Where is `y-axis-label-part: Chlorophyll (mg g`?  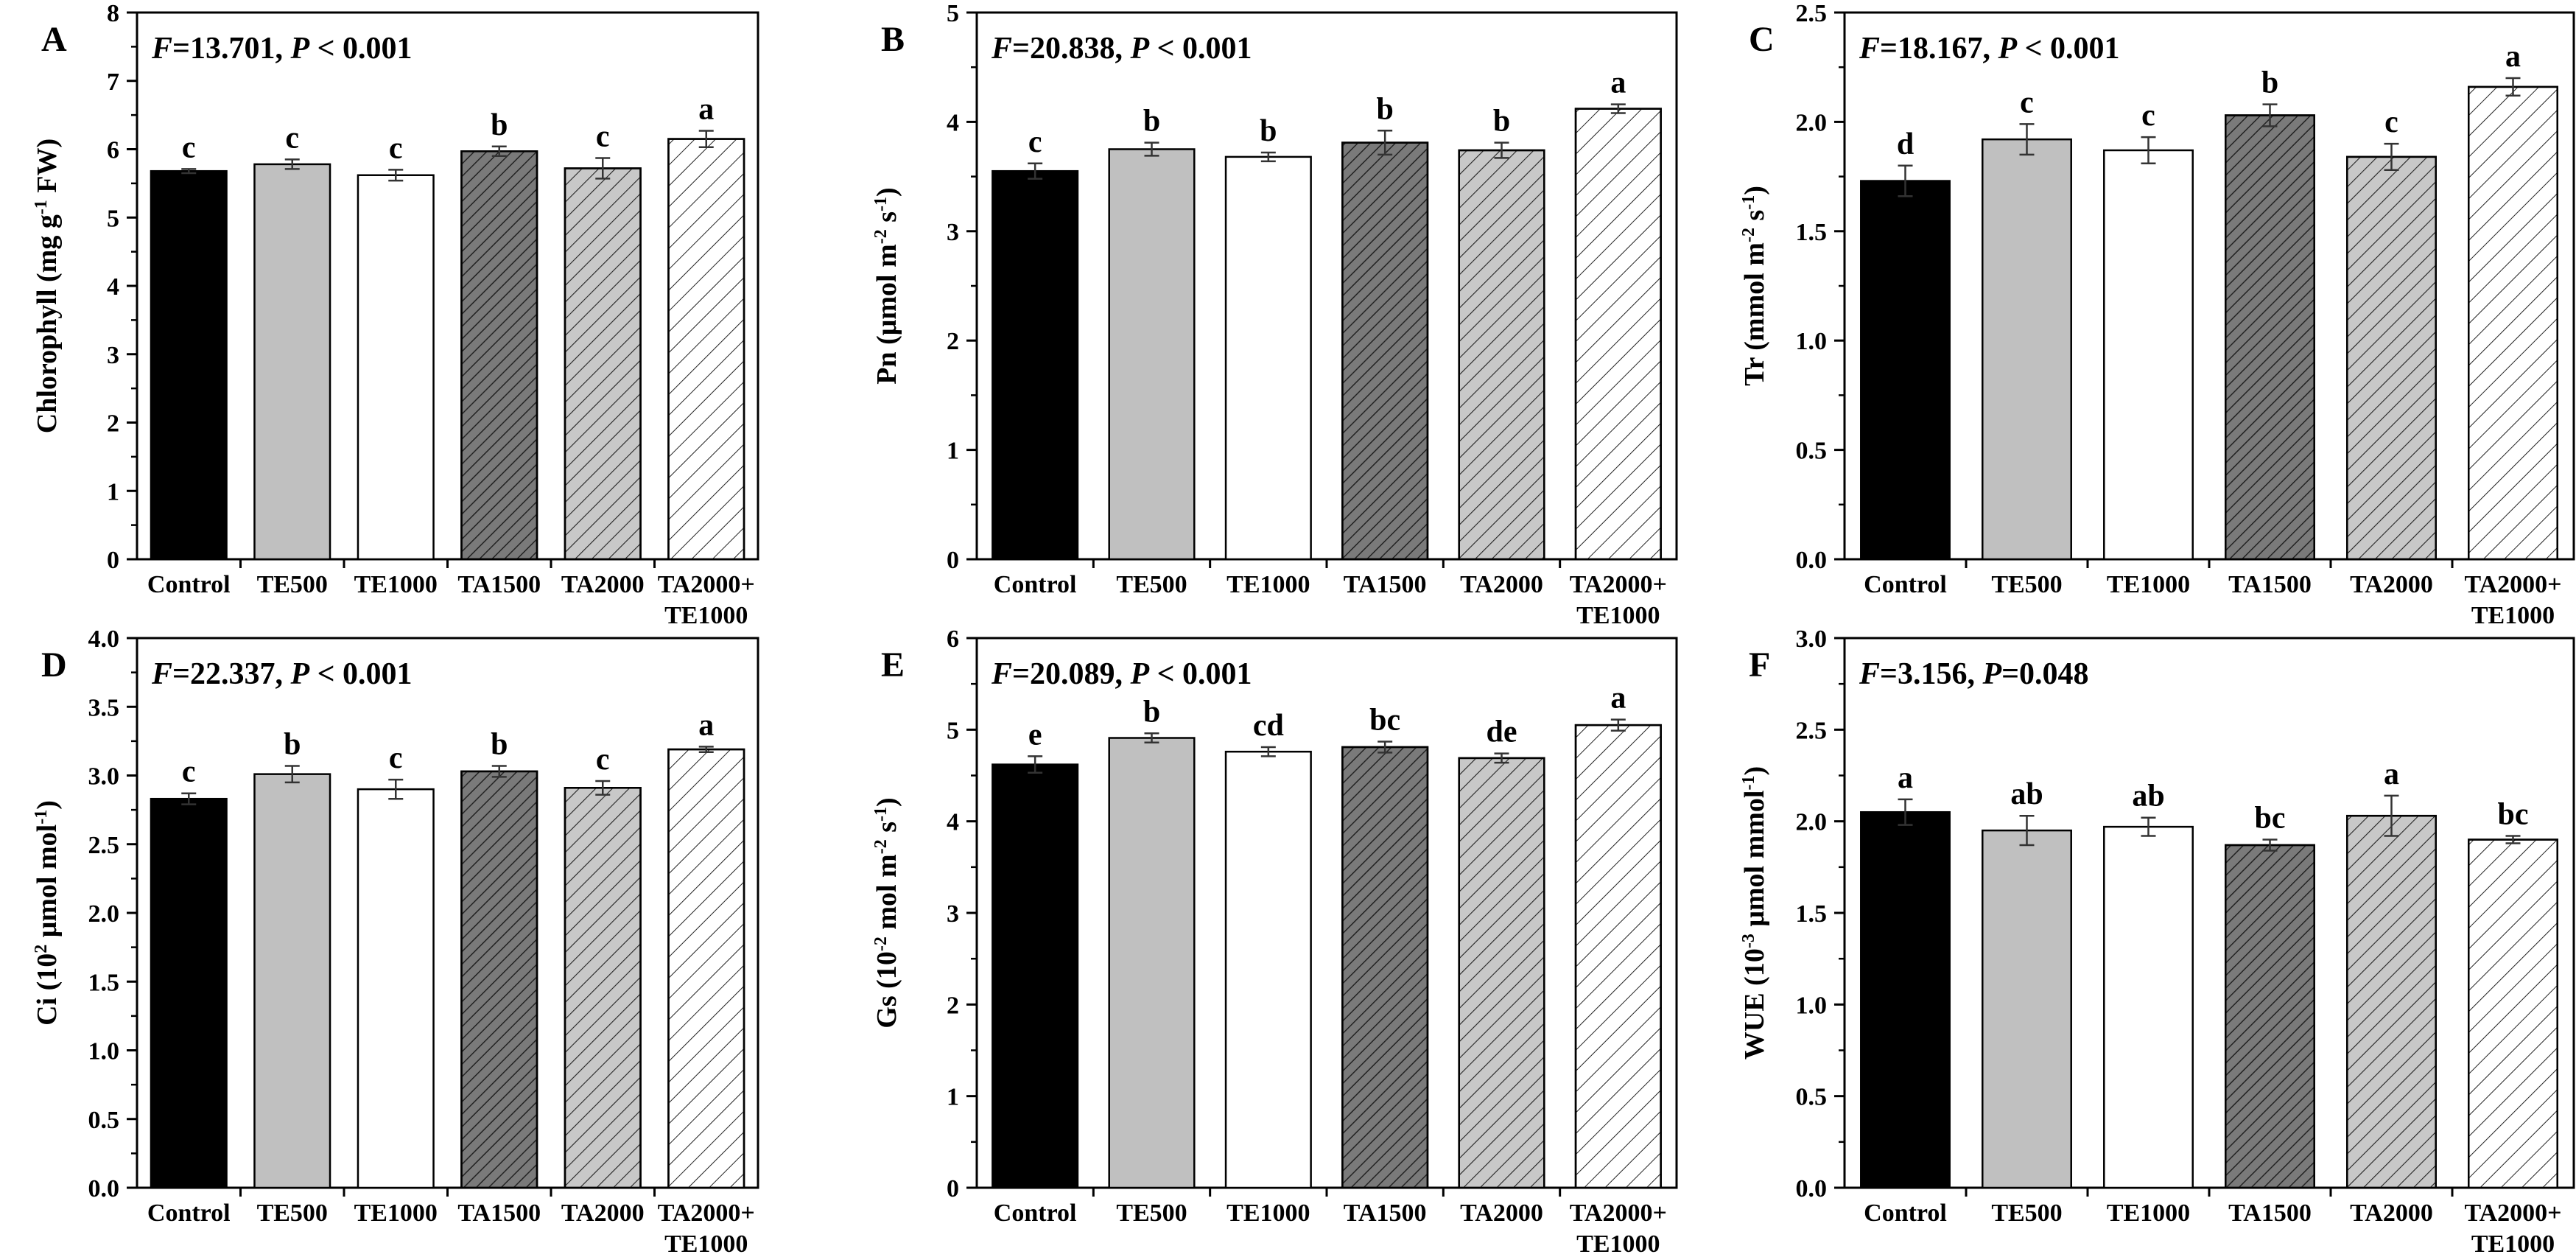 y-axis-label-part: Chlorophyll (mg g is located at coordinates (47, 323).